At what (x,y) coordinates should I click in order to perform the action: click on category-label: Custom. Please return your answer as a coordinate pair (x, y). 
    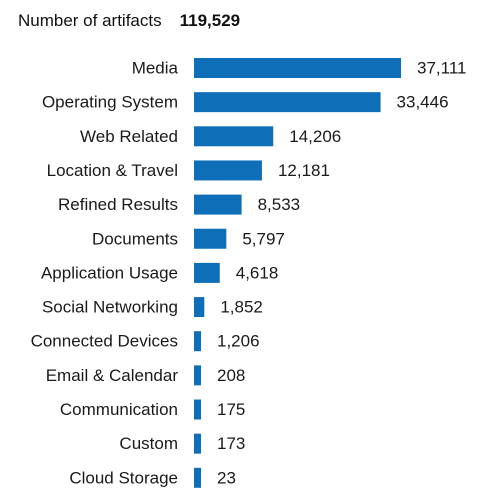
    Looking at the image, I should click on (148, 443).